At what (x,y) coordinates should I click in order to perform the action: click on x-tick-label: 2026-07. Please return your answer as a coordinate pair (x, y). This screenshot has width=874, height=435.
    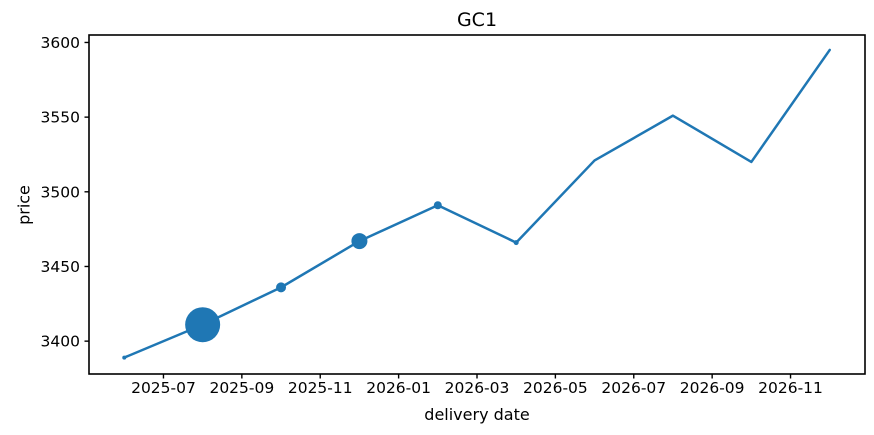
    Looking at the image, I should click on (633, 388).